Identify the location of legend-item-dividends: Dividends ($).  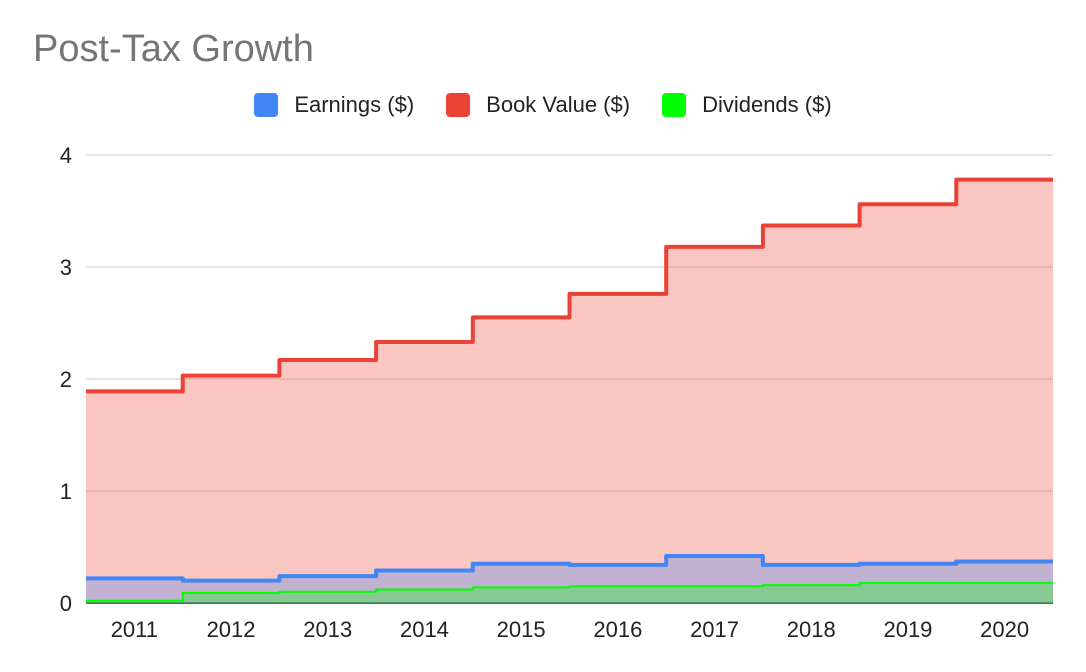
(747, 105).